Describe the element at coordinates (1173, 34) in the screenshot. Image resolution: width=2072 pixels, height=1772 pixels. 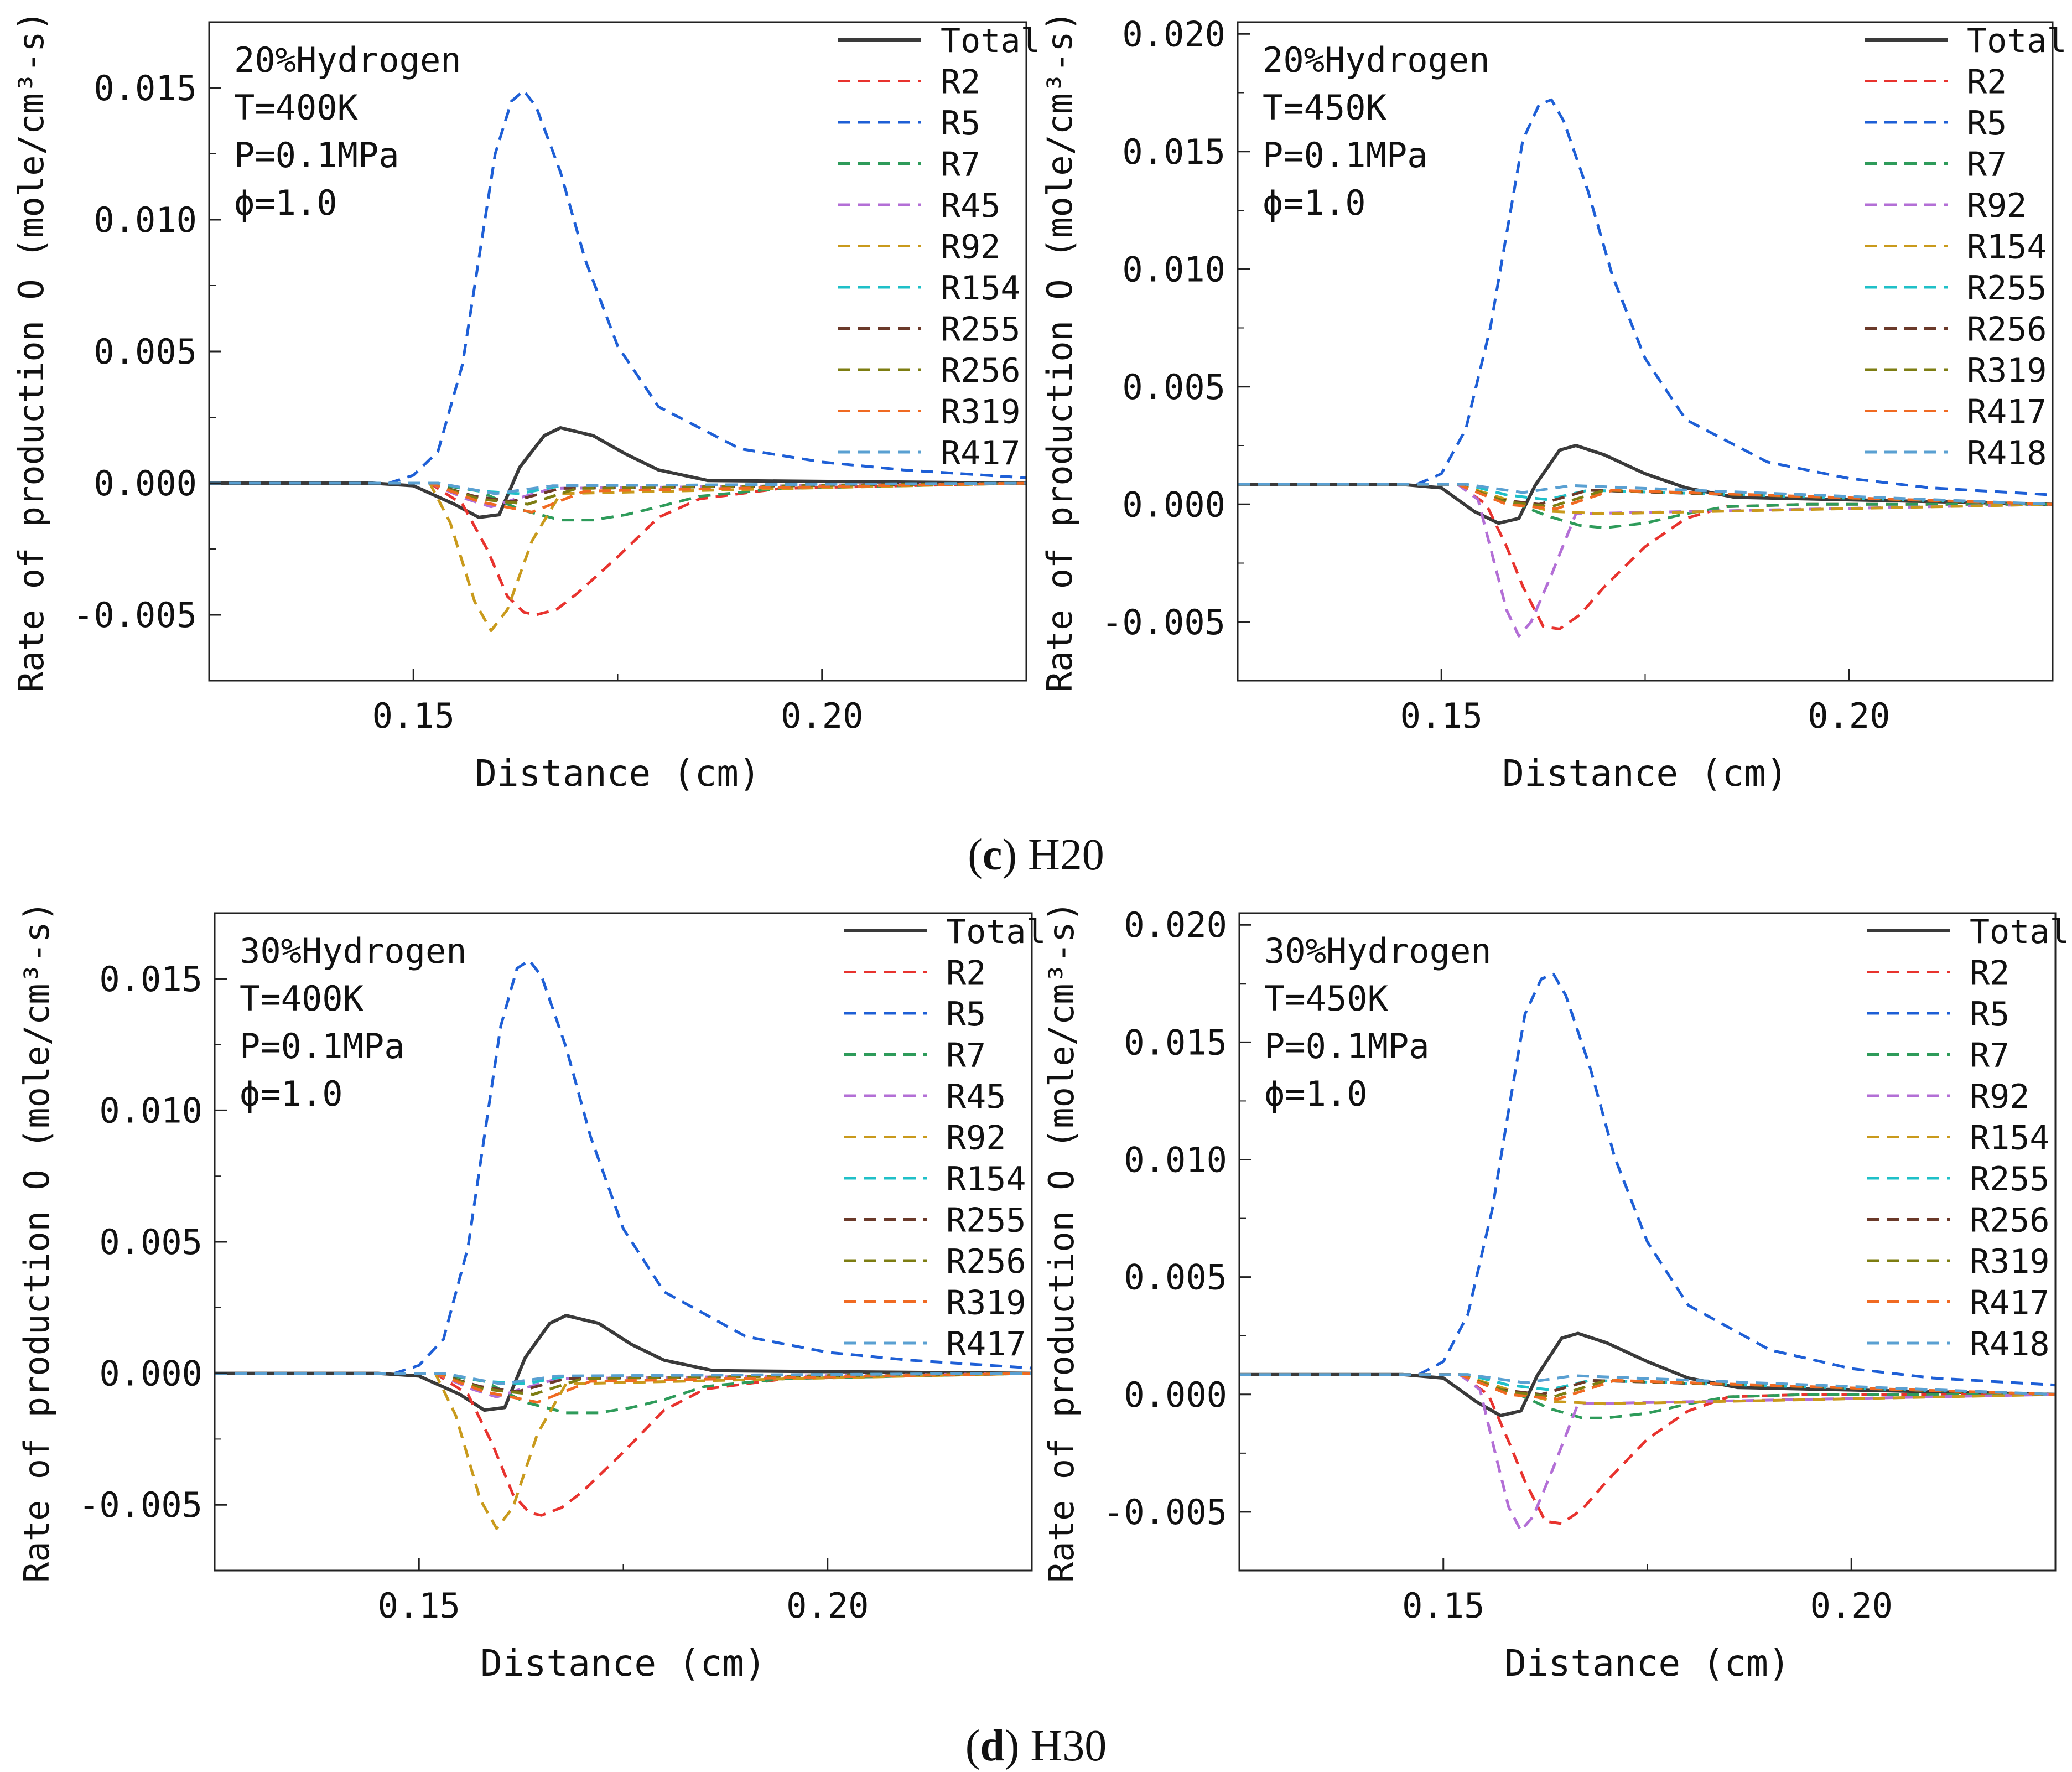
I see `y-tick-label: 0.020` at that location.